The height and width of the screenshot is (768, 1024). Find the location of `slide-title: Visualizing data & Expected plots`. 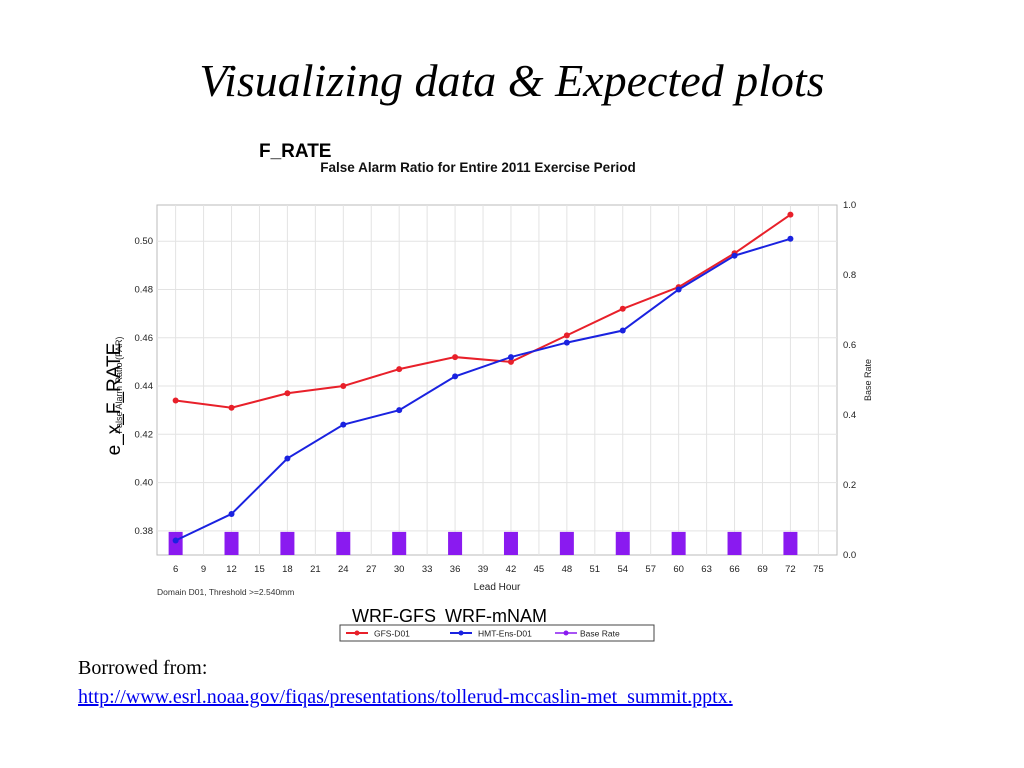

slide-title: Visualizing data & Expected plots is located at coordinates (512, 80).